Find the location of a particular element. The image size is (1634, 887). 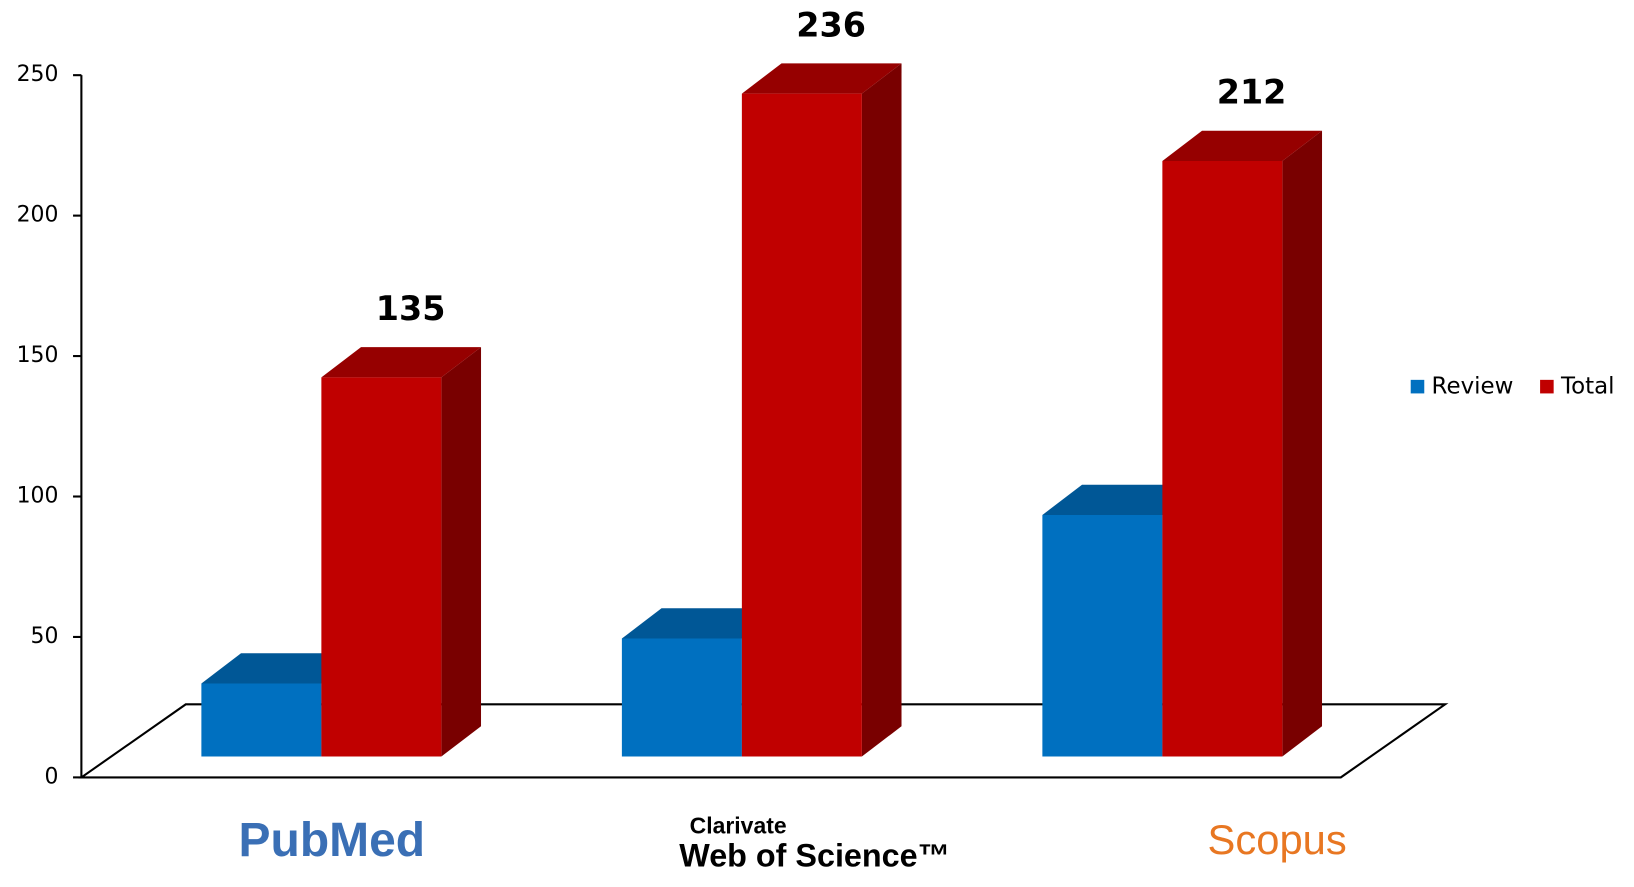

floor is located at coordinates (763, 741).